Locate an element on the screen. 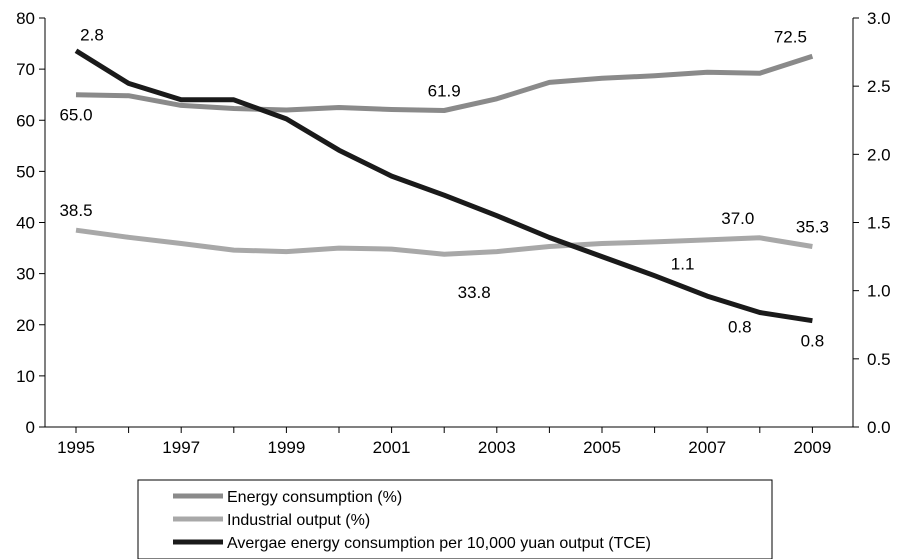 This screenshot has width=909, height=559. right-y-tick-label: 0.0 is located at coordinates (879, 427).